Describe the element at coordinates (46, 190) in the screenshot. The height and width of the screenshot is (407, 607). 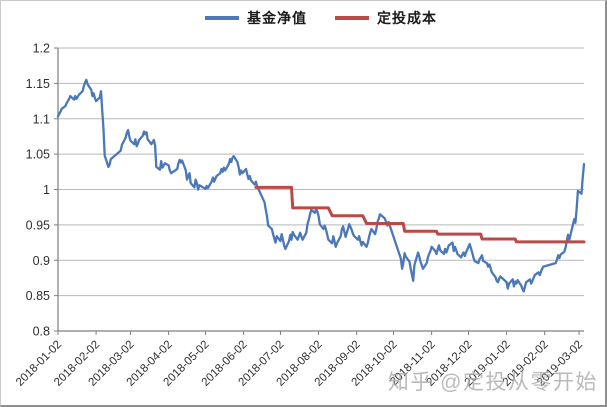
I see `y-axis-tick-label: 1` at that location.